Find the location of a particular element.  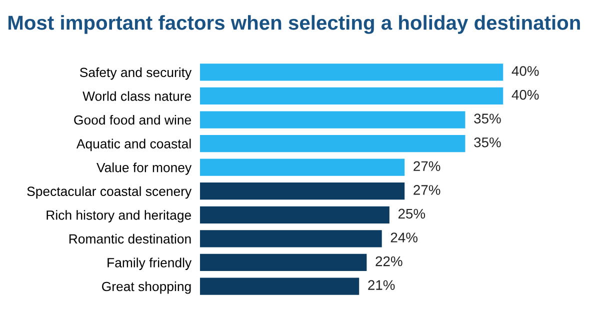

y-tick-label: Romantic destination is located at coordinates (130, 239).